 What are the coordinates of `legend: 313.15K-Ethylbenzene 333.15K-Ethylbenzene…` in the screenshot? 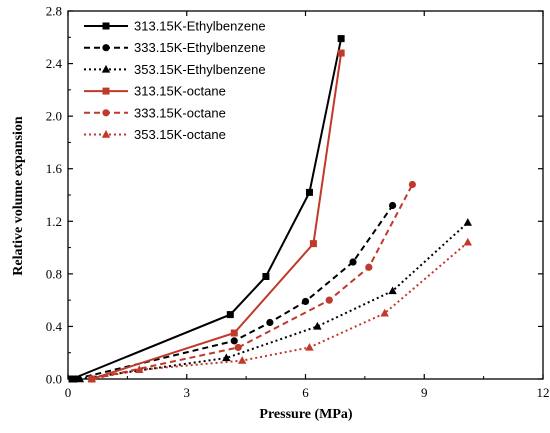 It's located at (175, 80).